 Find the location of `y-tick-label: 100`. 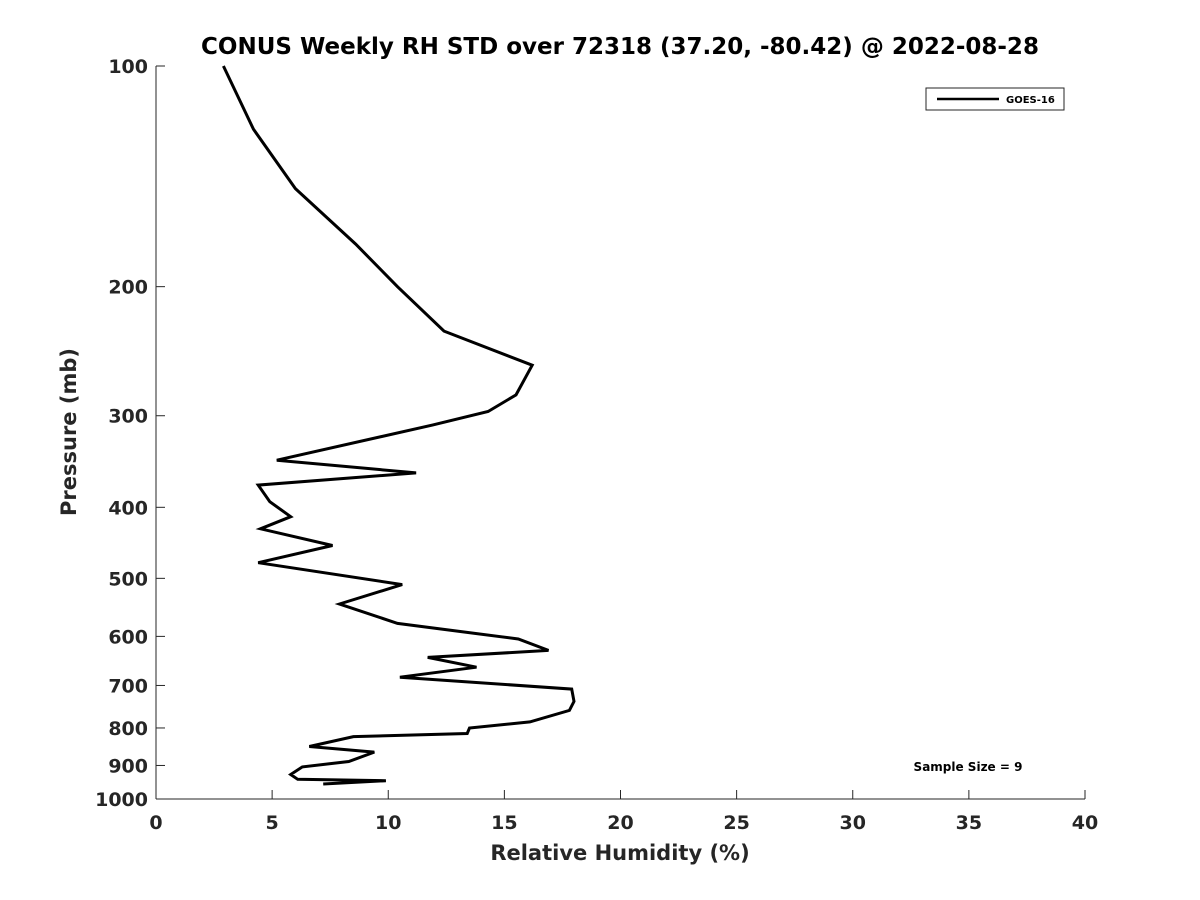

y-tick-label: 100 is located at coordinates (128, 67).